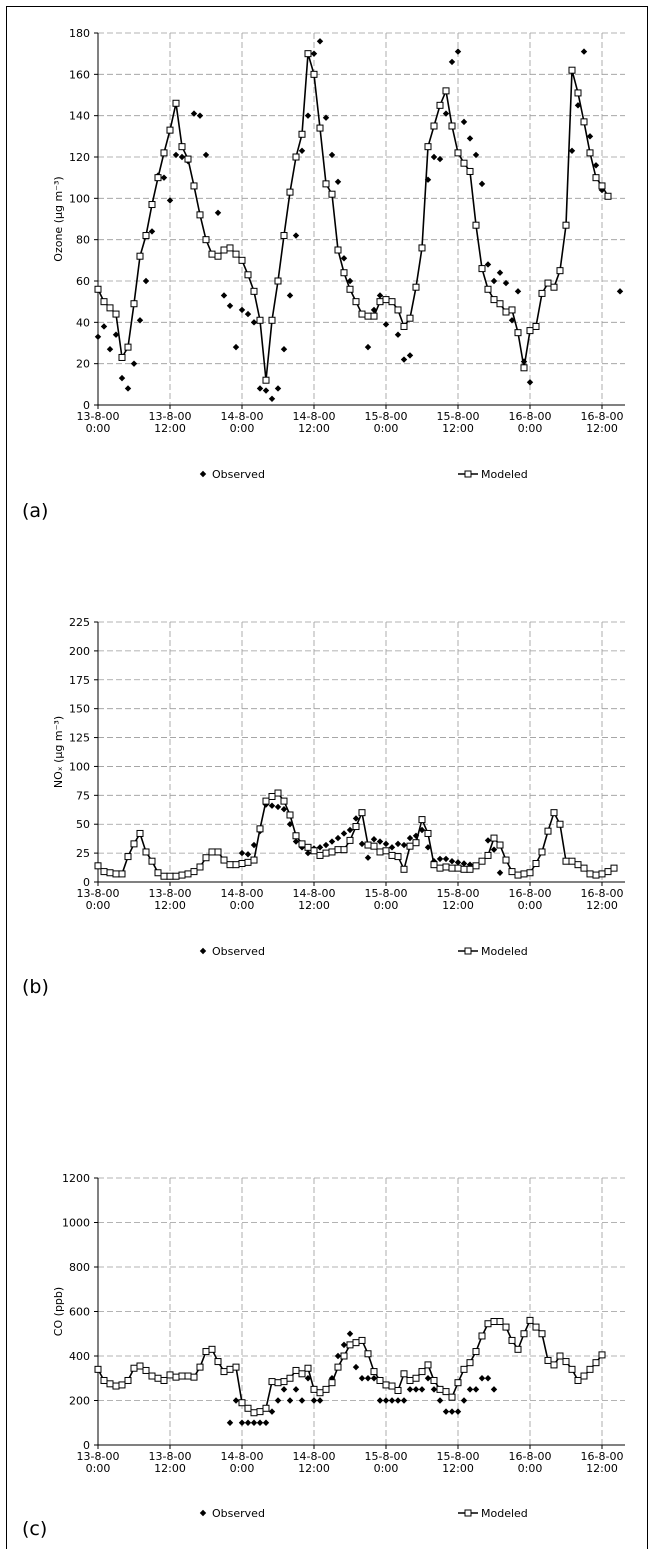 The width and height of the screenshot is (654, 1549). I want to click on x-tick-label: 13-8-00 0:00, so click(98, 1462).